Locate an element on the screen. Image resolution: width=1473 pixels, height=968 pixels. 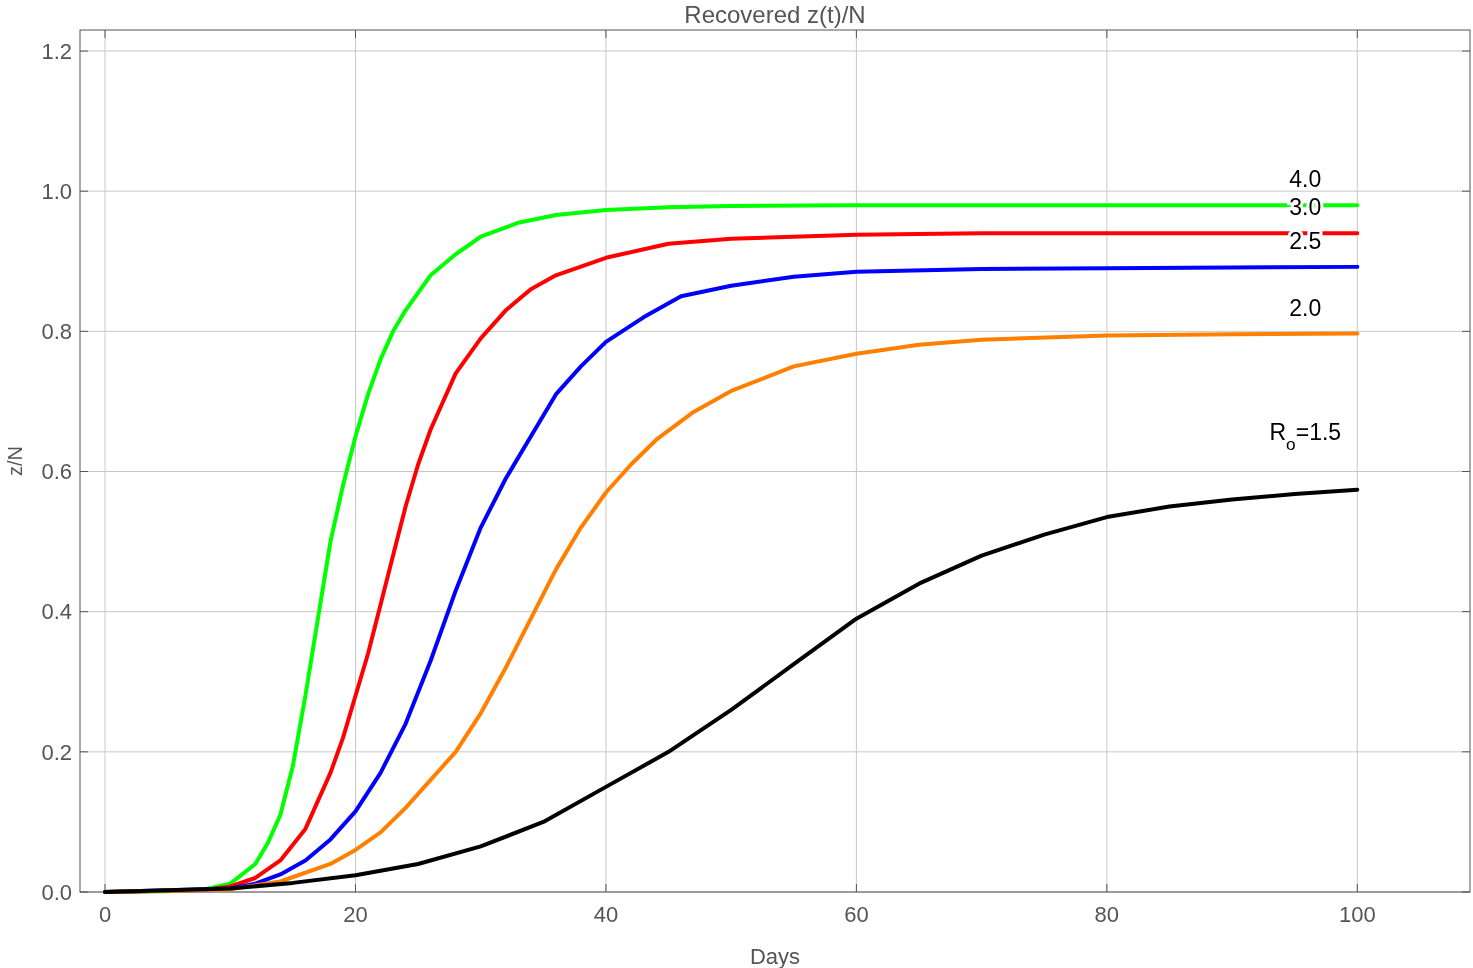
annotation: R$_{o}$=1.5 is located at coordinates (1305, 436).